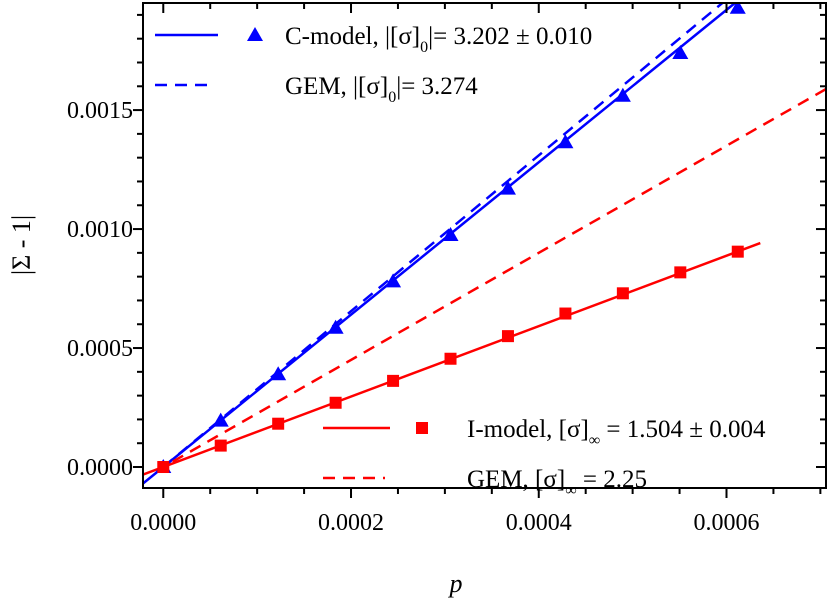 The height and width of the screenshot is (607, 830). I want to click on x-tick-label: 0.0000, so click(163, 523).